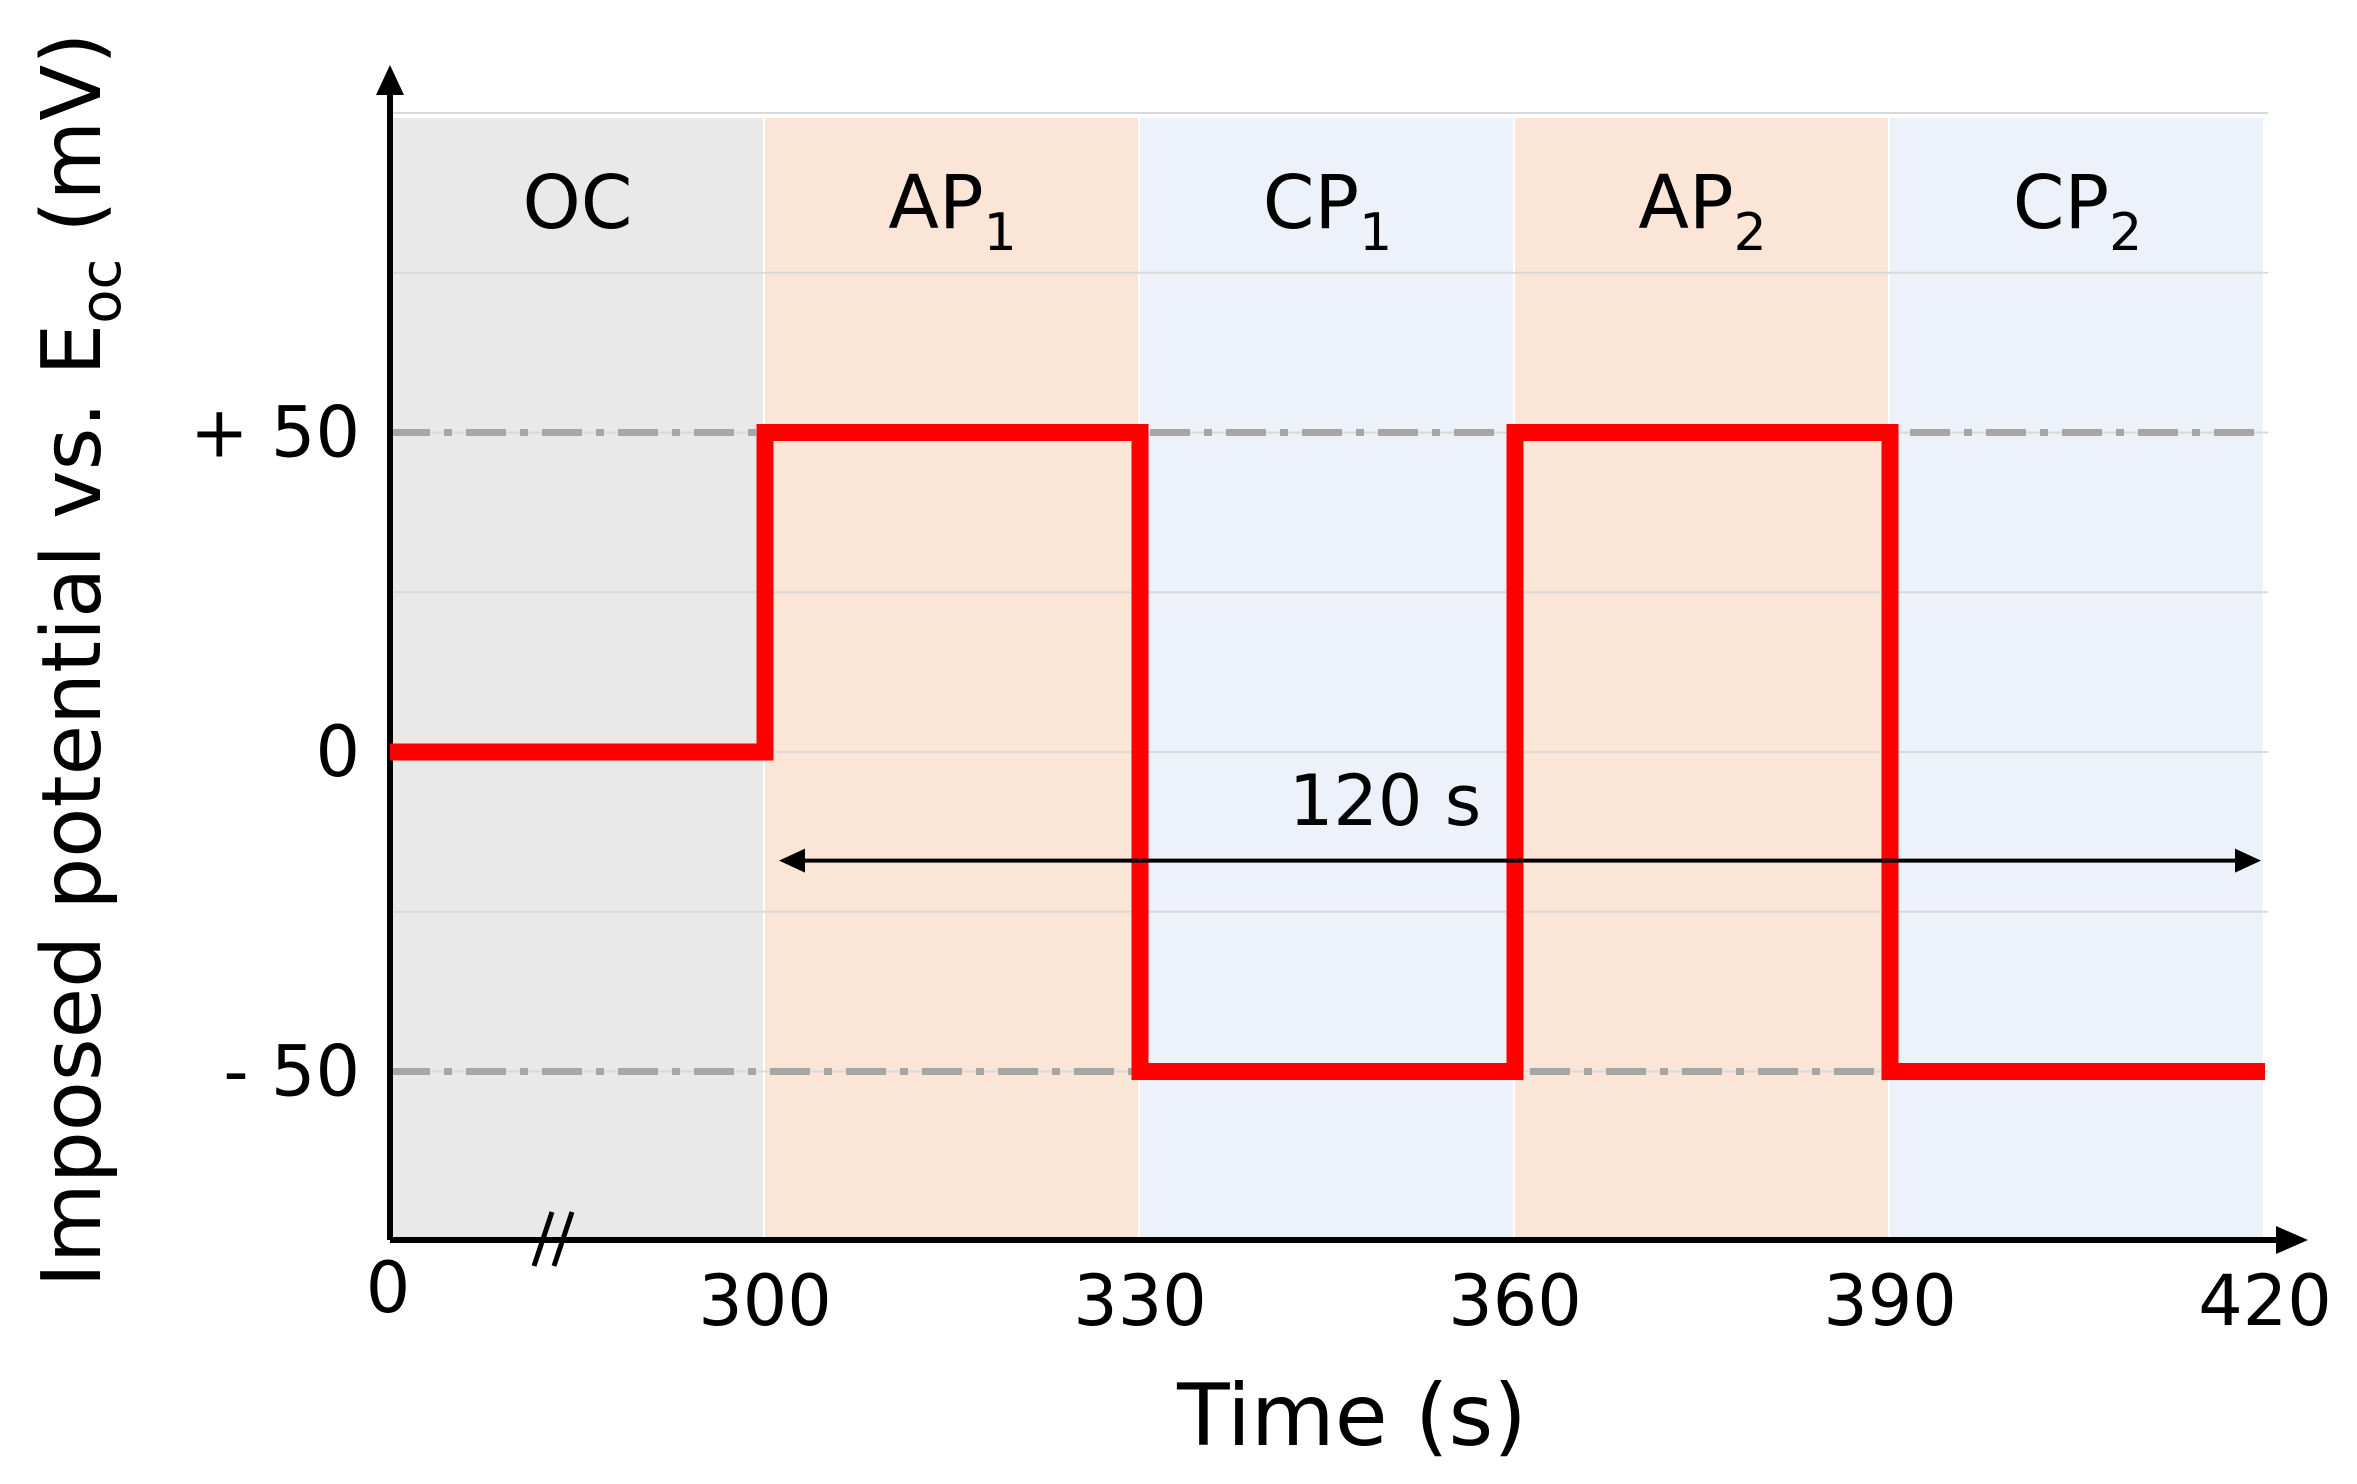 Image resolution: width=2357 pixels, height=1484 pixels. I want to click on x-tick-label: 390, so click(1890, 1301).